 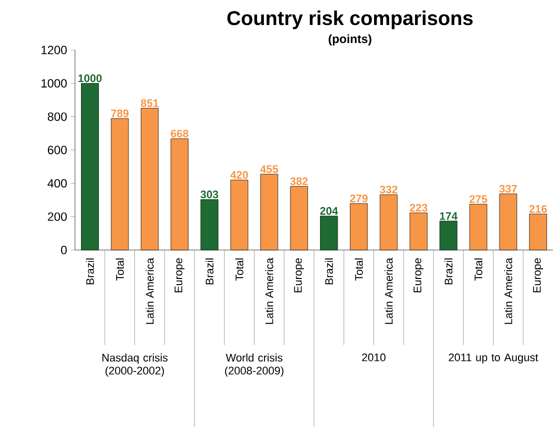 What do you see at coordinates (389, 190) in the screenshot?
I see `data-label: 332` at bounding box center [389, 190].